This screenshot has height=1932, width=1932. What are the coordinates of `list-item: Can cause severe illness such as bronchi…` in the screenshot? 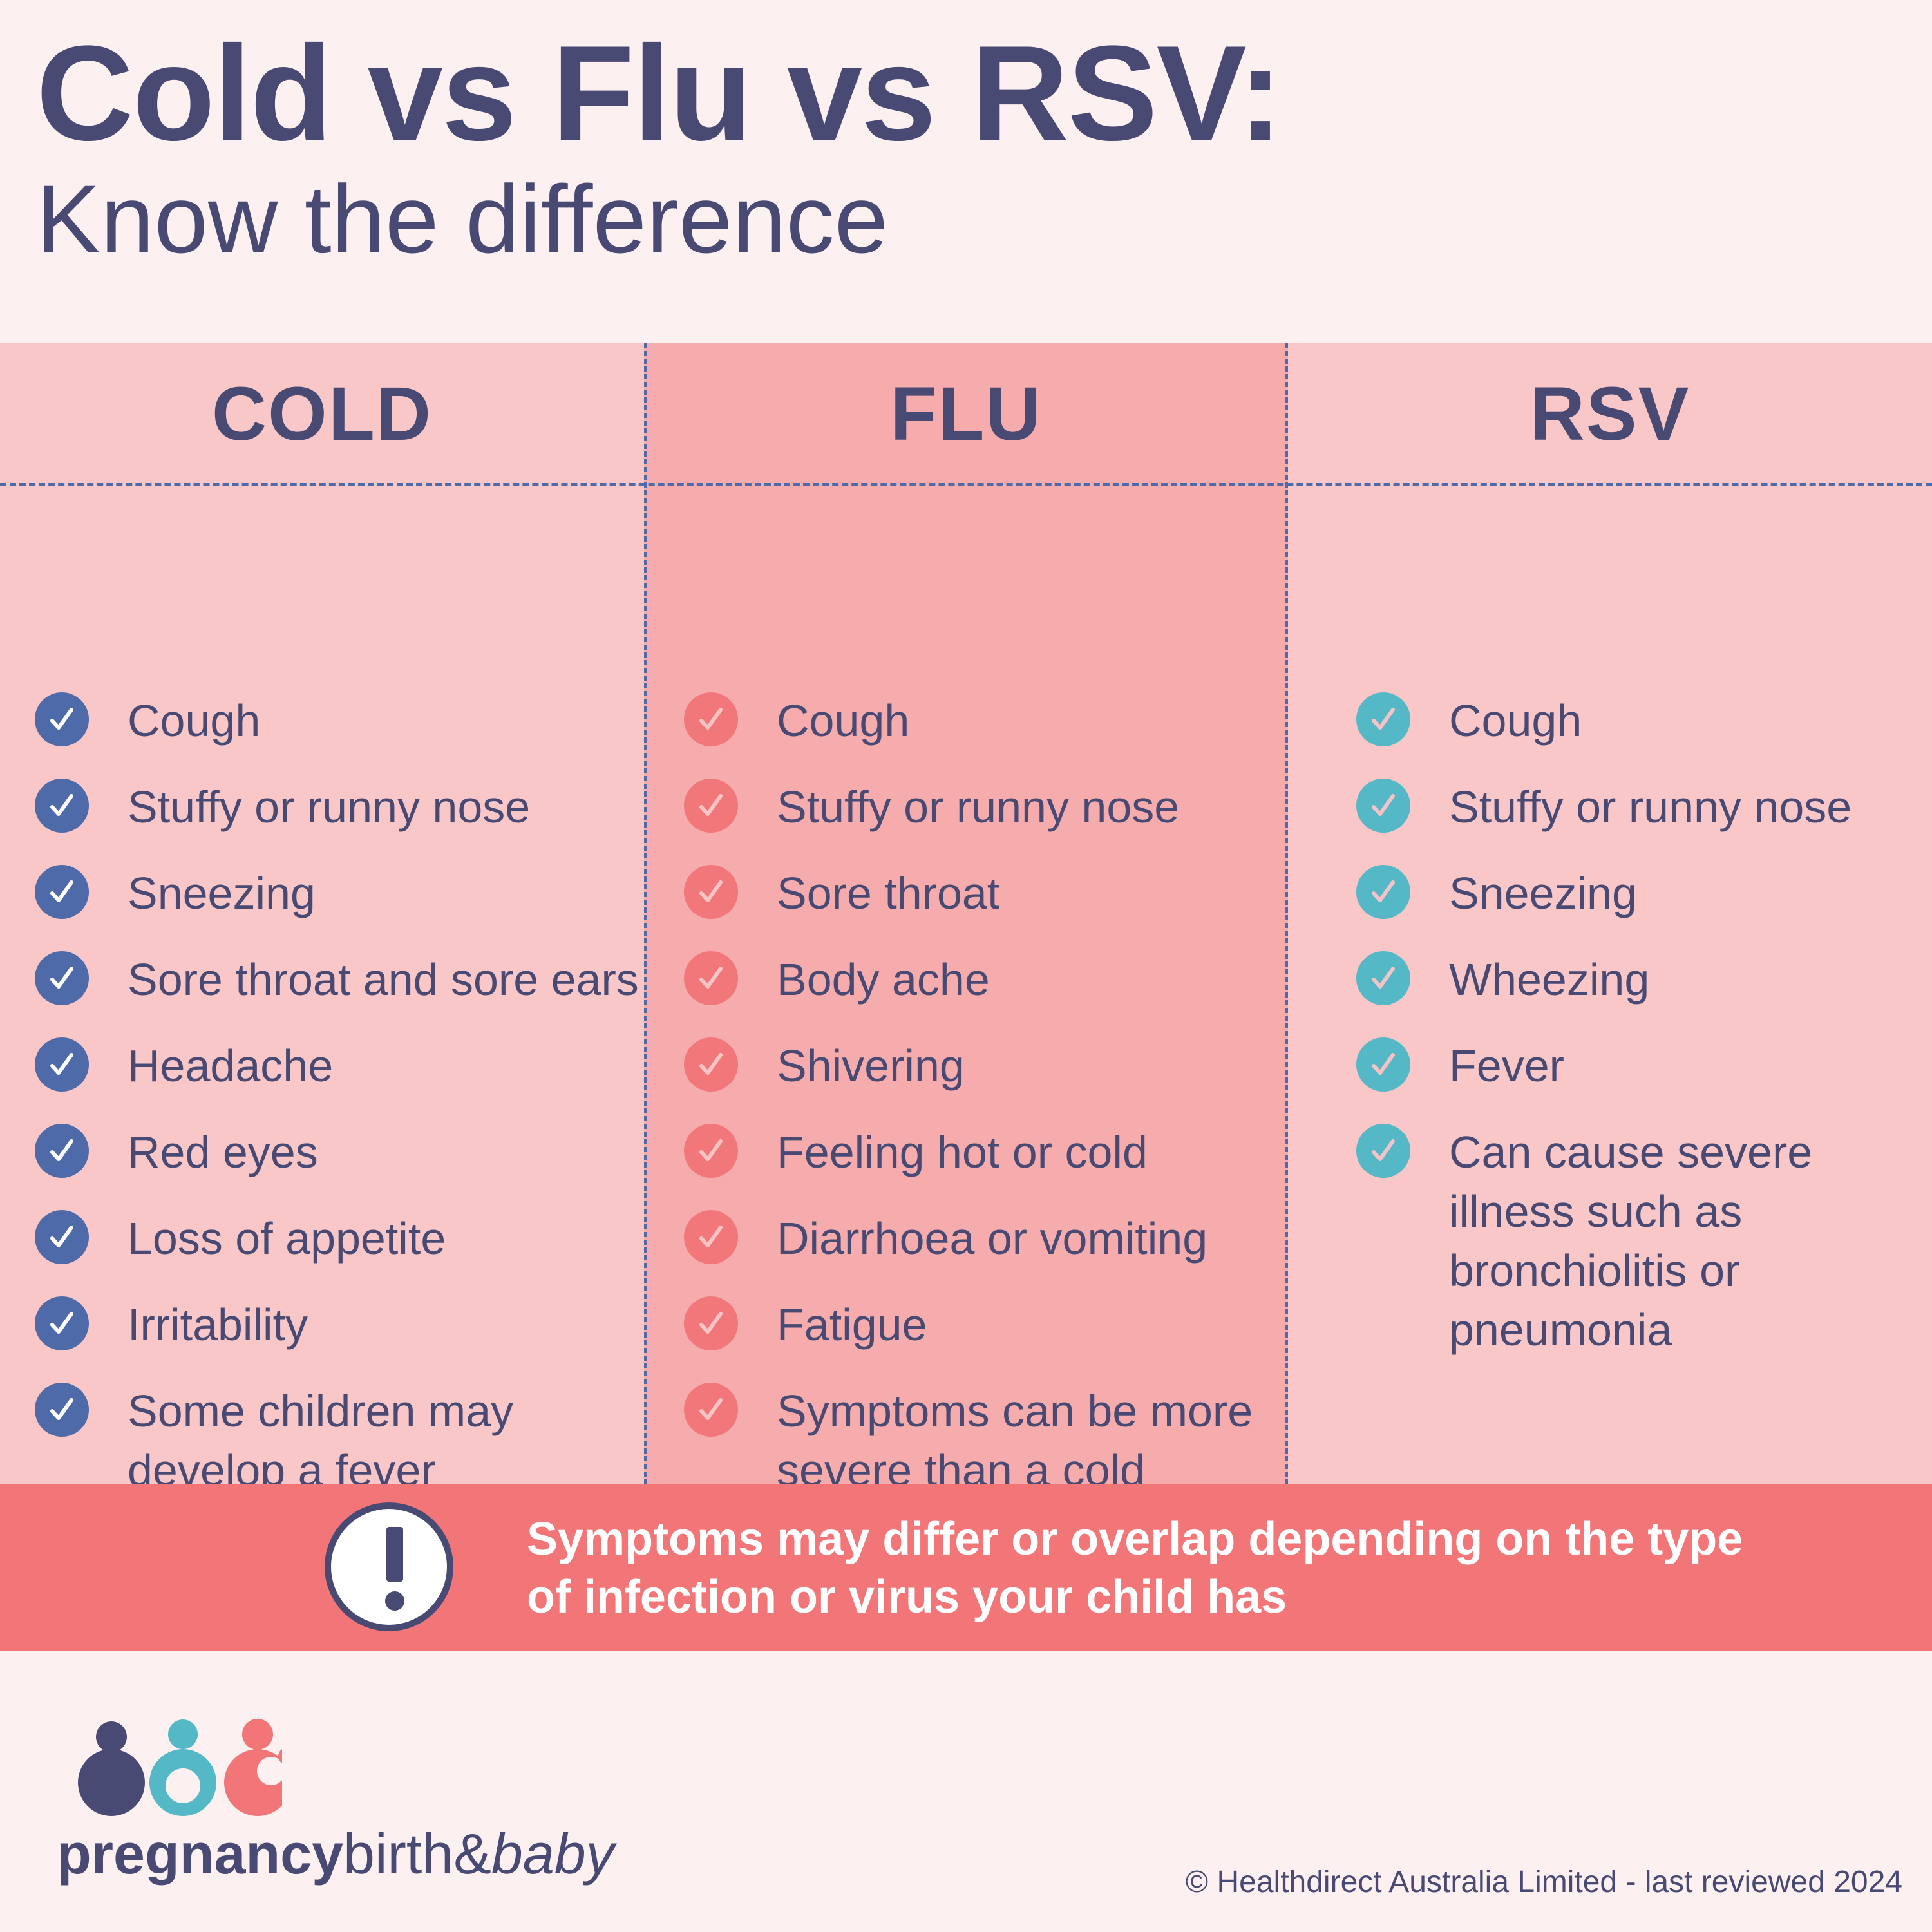 It's located at (1644, 1240).